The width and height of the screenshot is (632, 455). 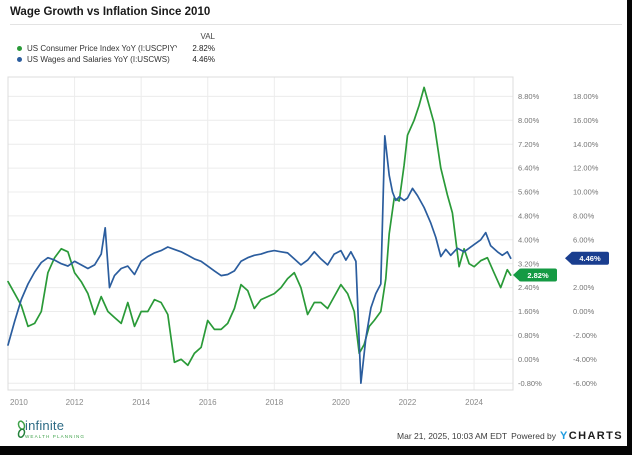 I want to click on svg-text: 14.00%, so click(x=586, y=144).